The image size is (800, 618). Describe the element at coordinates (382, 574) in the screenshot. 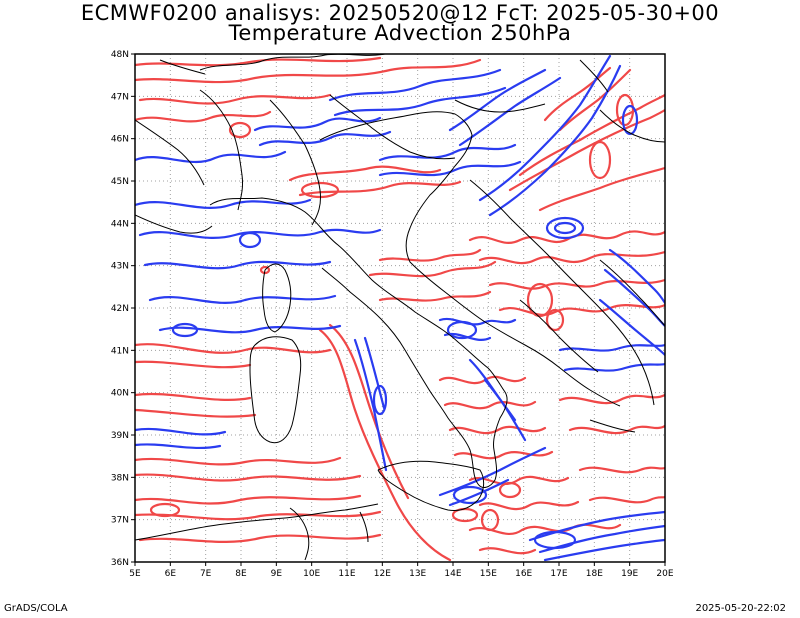

I see `x-tick-label: 12E` at that location.